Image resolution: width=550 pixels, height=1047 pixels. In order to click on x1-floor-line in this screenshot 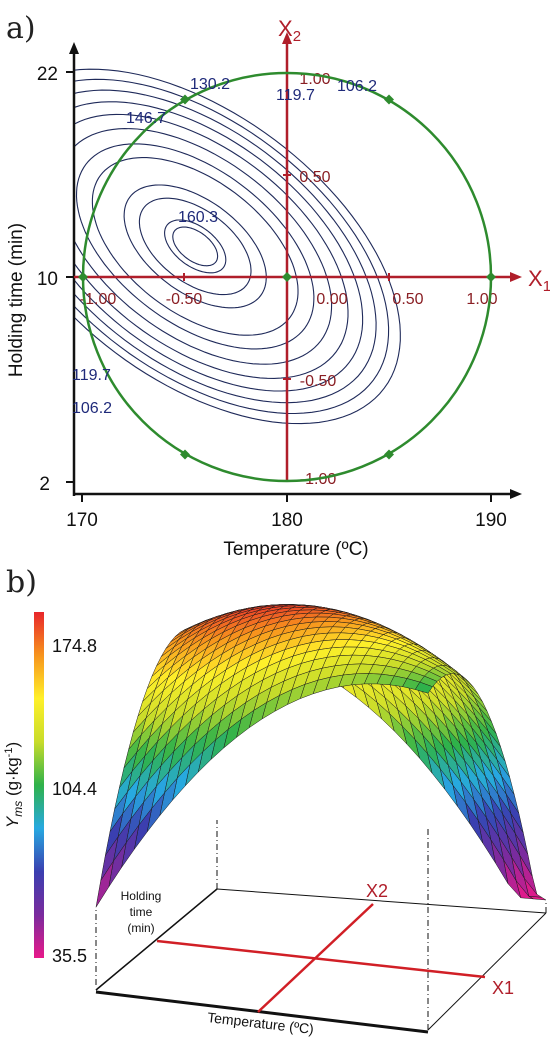, I will do `click(321, 959)`.